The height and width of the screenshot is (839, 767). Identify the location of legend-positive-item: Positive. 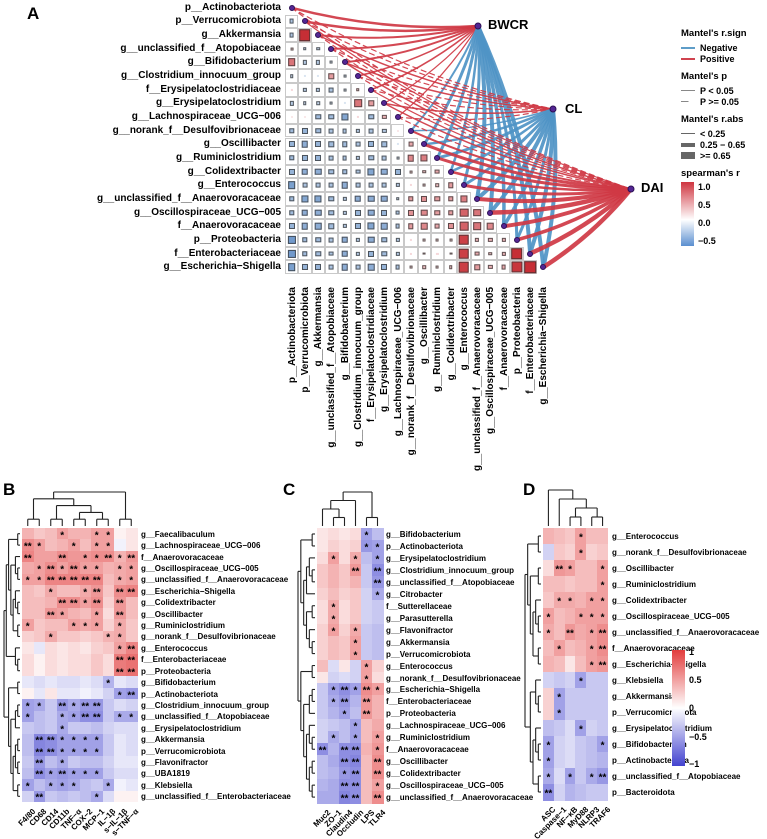
(724, 58).